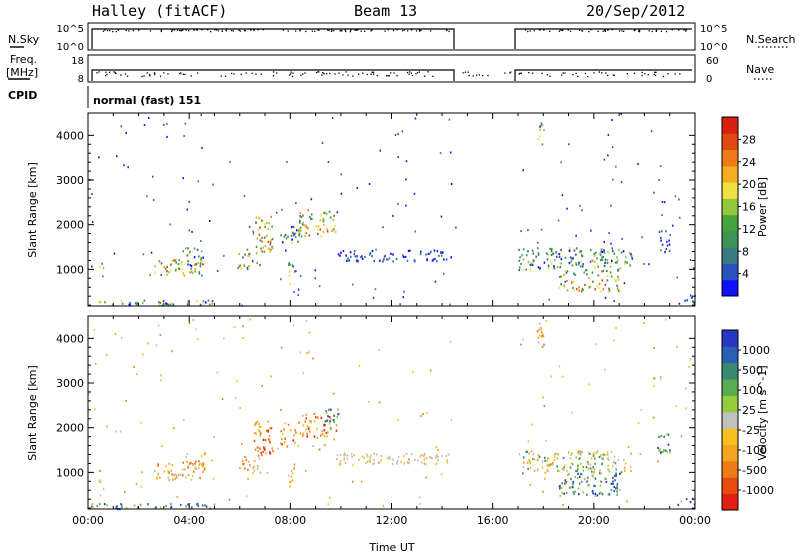  Describe the element at coordinates (749, 229) in the screenshot. I see `colorbar-tick-label: 12` at that location.